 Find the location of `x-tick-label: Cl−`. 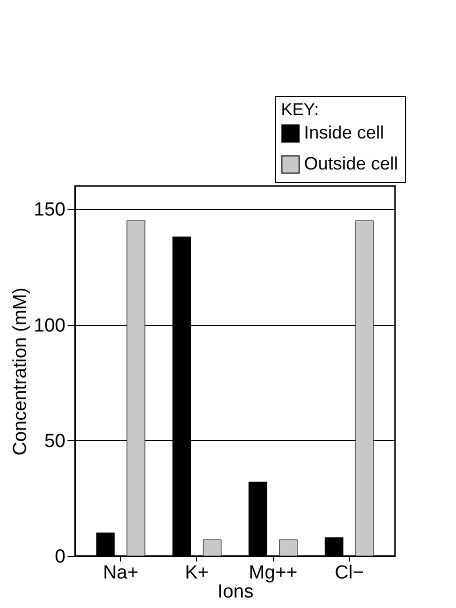

x-tick-label: Cl− is located at coordinates (349, 573).